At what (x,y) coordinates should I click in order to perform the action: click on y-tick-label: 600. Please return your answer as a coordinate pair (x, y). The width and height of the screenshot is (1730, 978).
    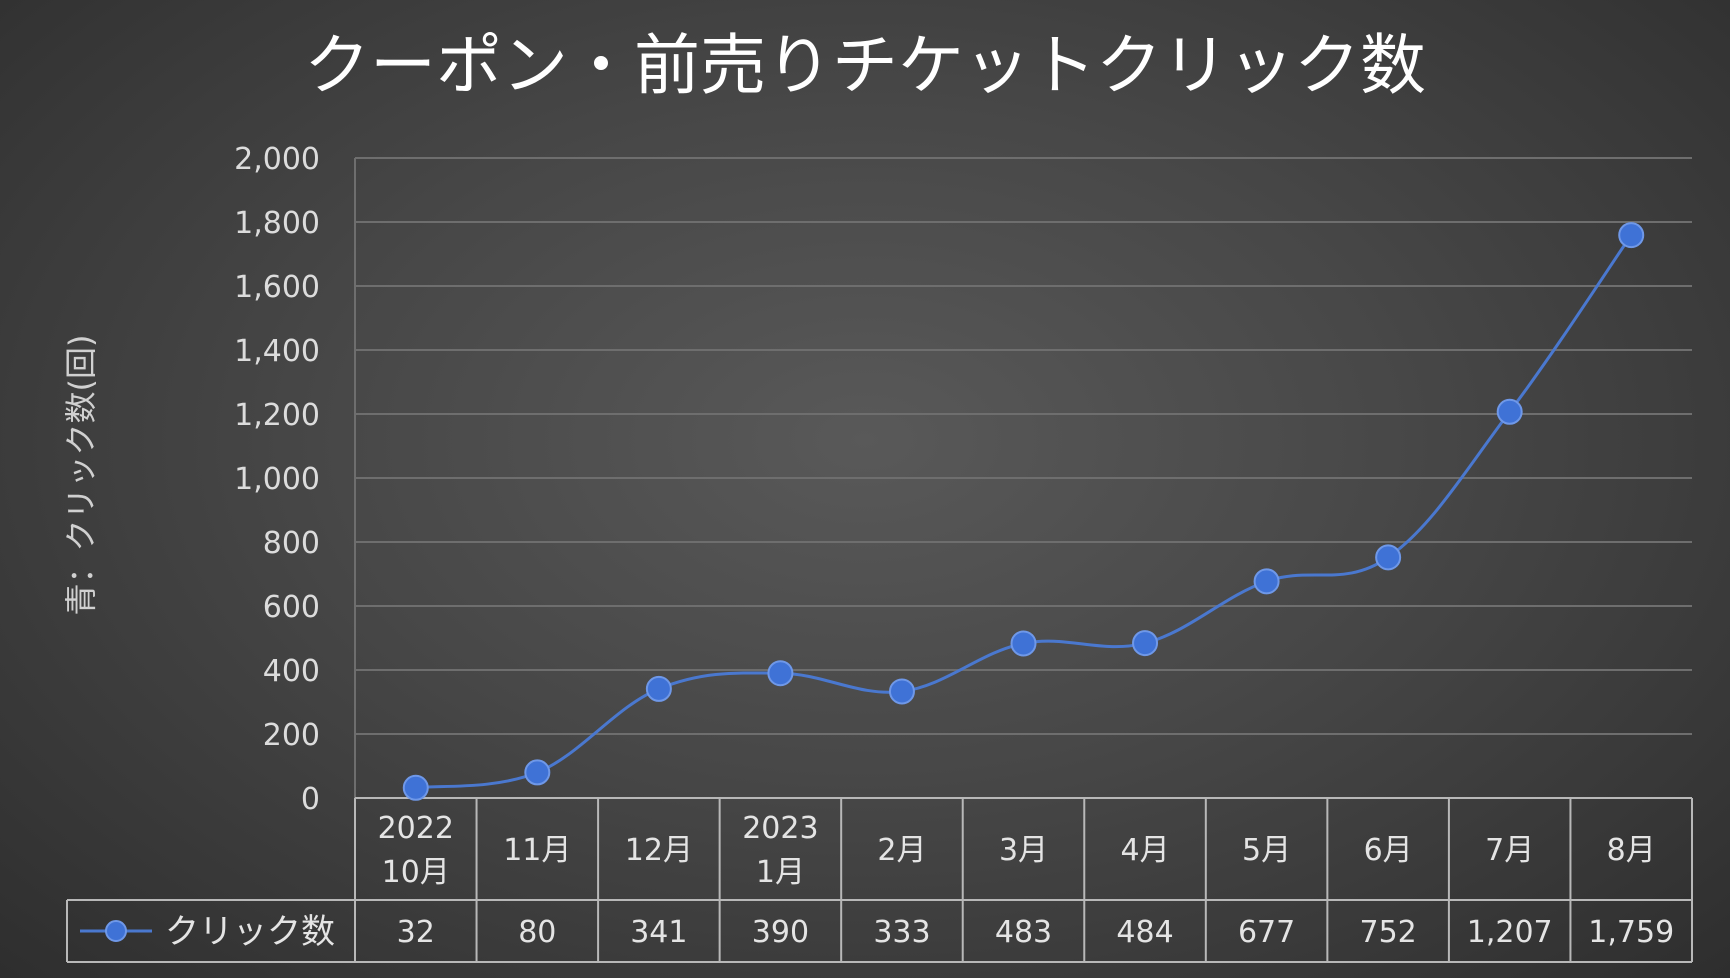
    Looking at the image, I should click on (291, 607).